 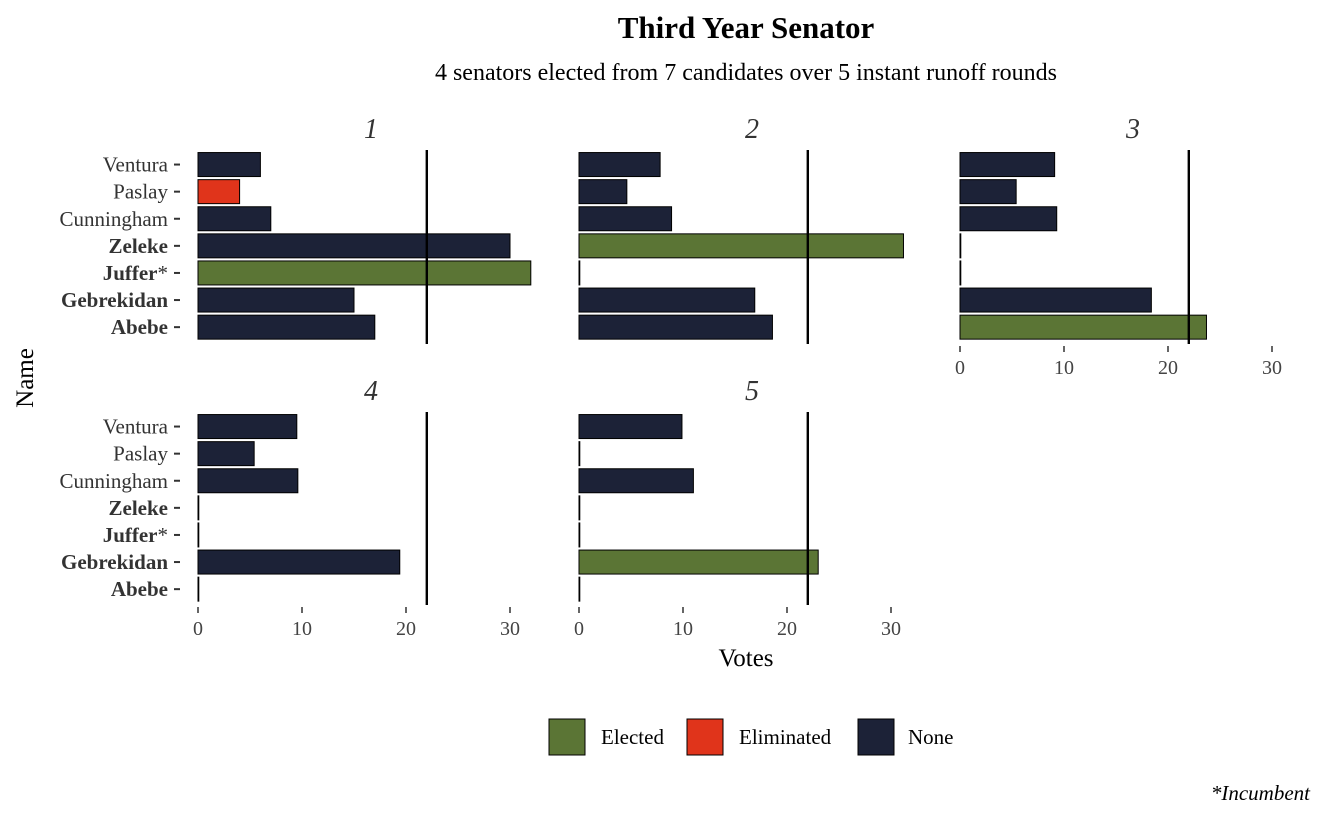 What do you see at coordinates (785, 737) in the screenshot?
I see `legend-label: Eliminated` at bounding box center [785, 737].